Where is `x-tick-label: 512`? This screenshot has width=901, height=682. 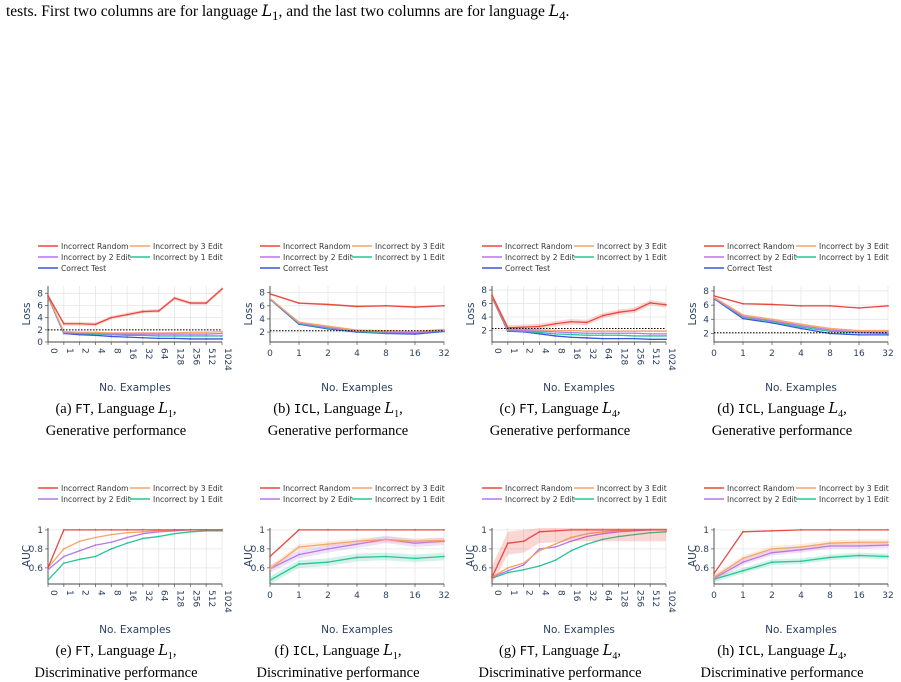
x-tick-label: 512 is located at coordinates (655, 598).